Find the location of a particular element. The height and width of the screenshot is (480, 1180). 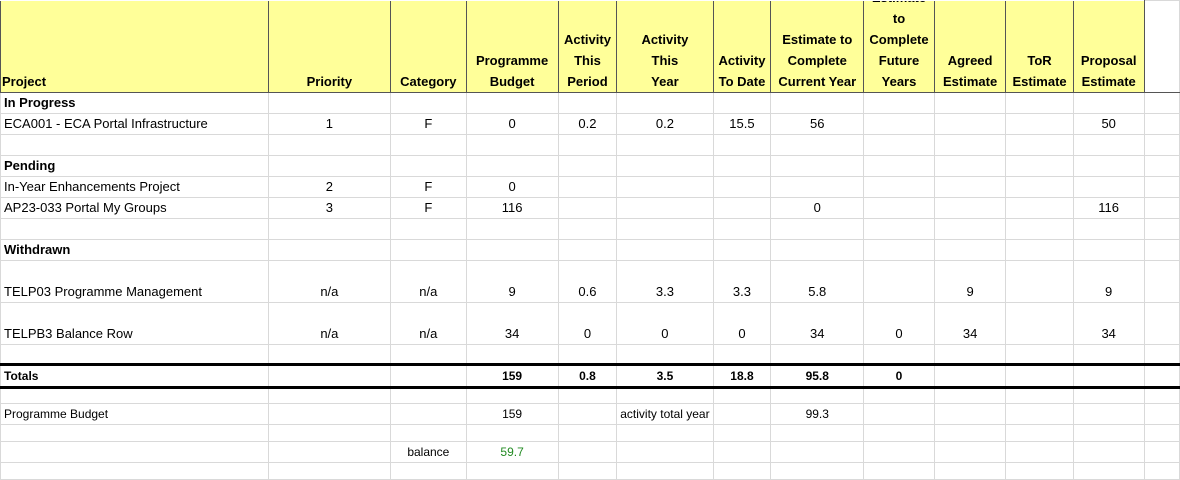

cell: Pending is located at coordinates (134, 166).